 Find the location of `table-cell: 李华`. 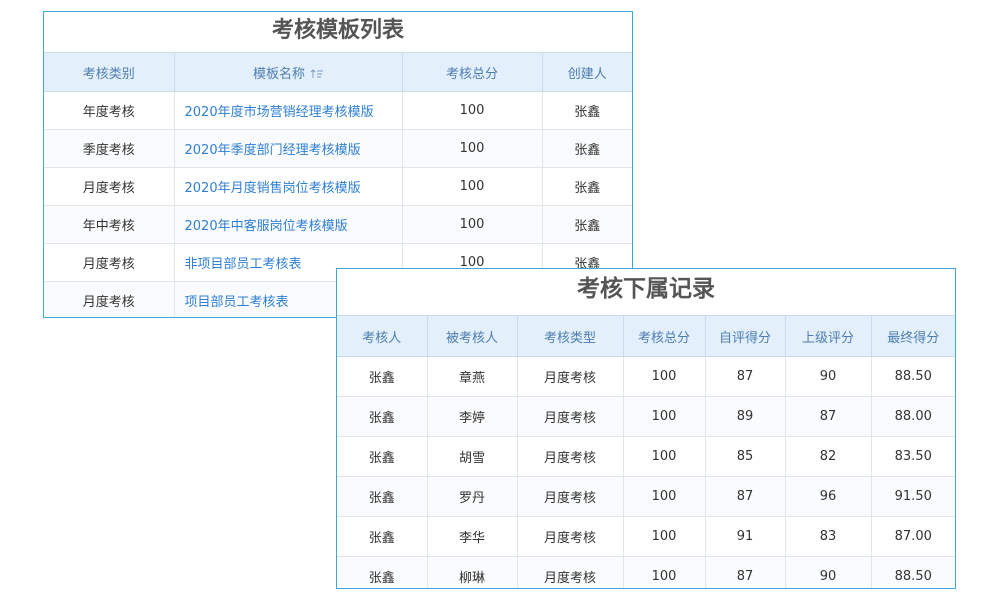

table-cell: 李华 is located at coordinates (472, 536).